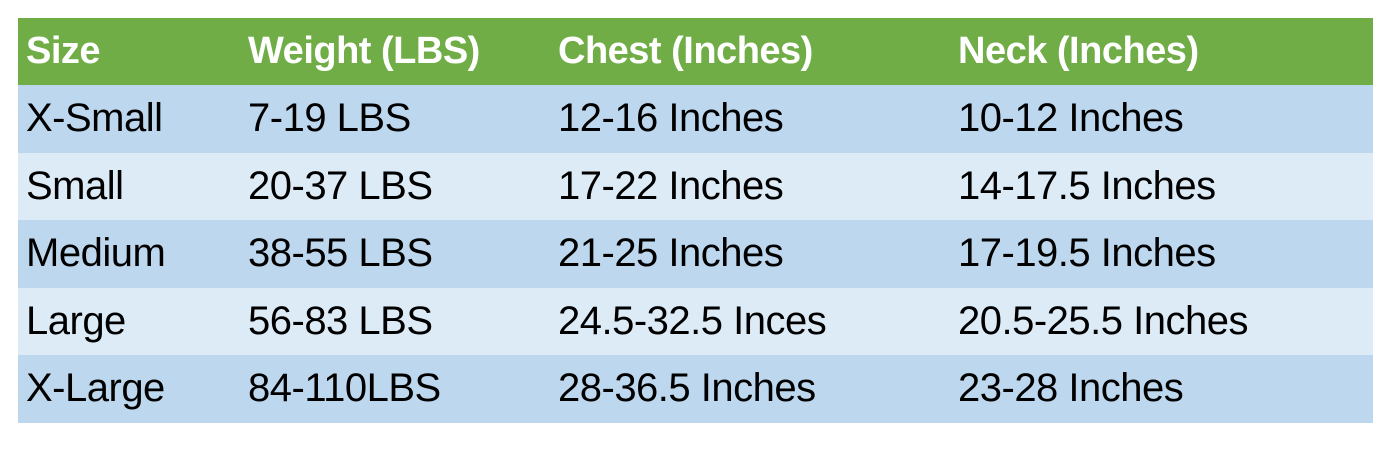 Image resolution: width=1392 pixels, height=458 pixels. What do you see at coordinates (129, 51) in the screenshot?
I see `header-size: Size` at bounding box center [129, 51].